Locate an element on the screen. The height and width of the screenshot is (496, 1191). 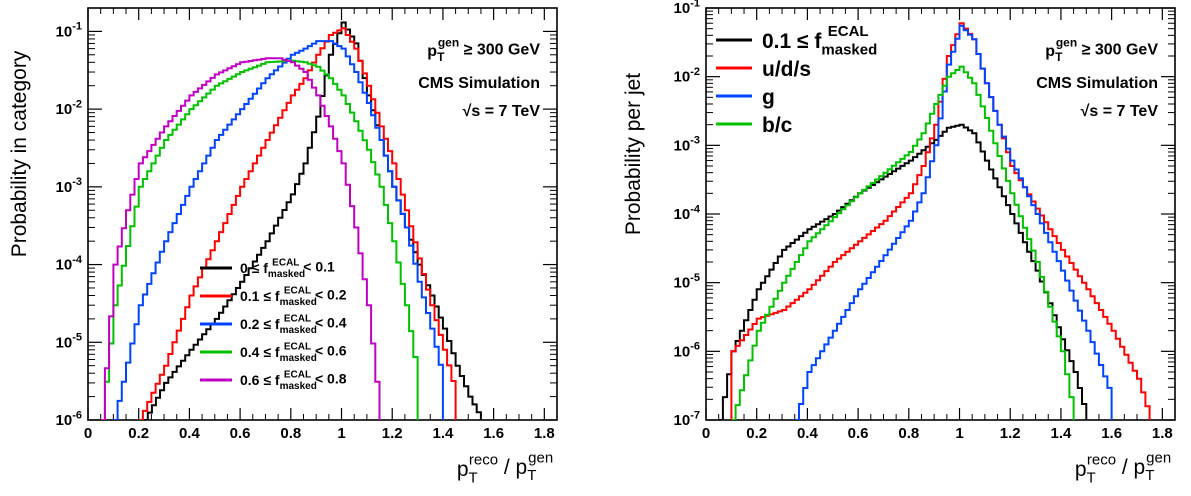
y-tick-label: 10⁻⁷ is located at coordinates (687, 419).